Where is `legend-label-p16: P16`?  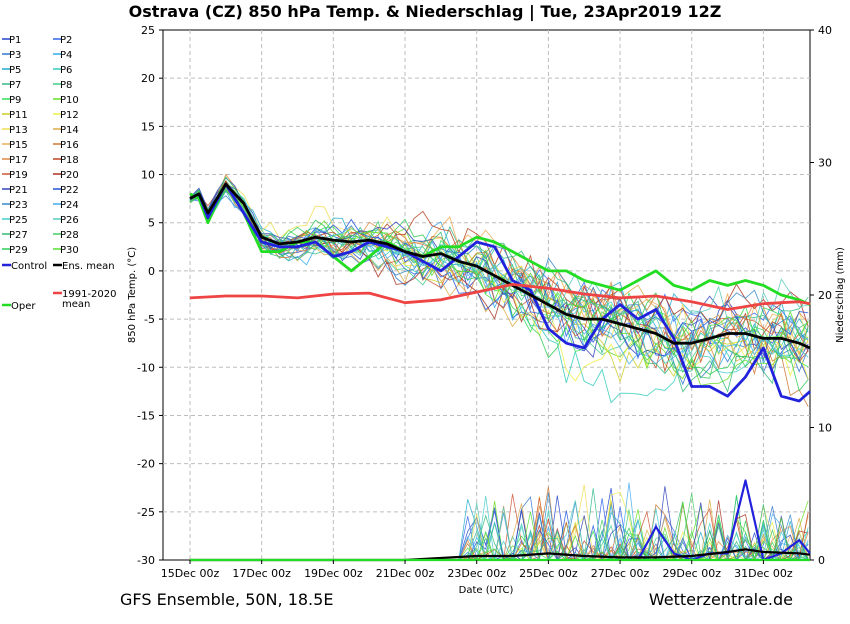 legend-label-p16: P16 is located at coordinates (69, 145).